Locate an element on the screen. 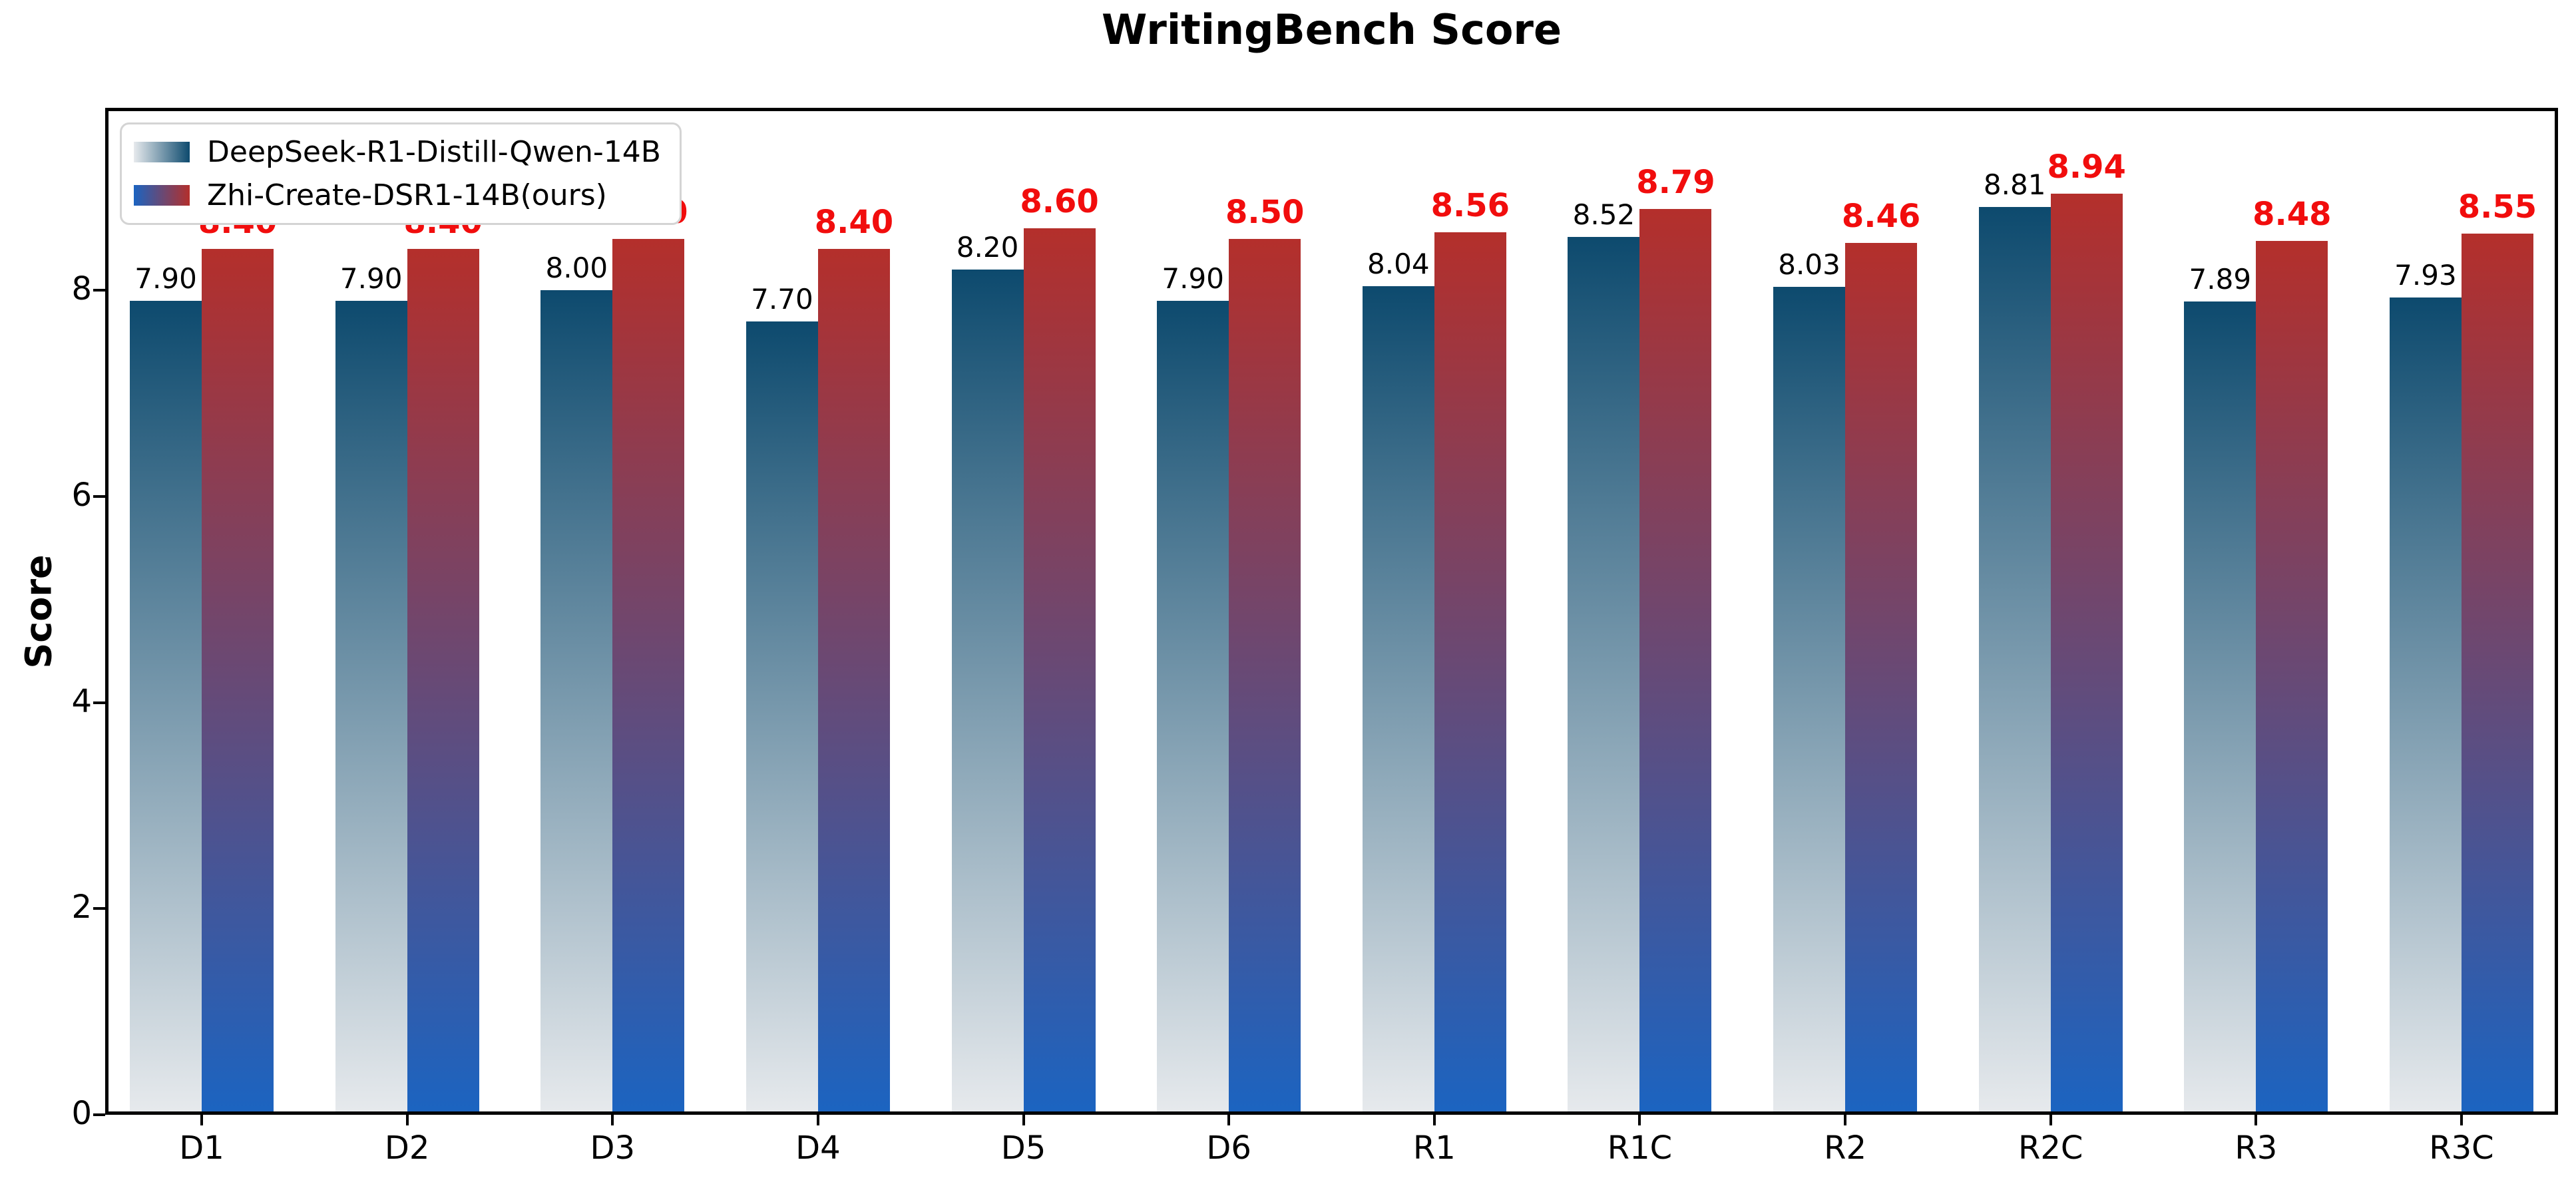  bar-value-label: 8.48 is located at coordinates (2292, 214).